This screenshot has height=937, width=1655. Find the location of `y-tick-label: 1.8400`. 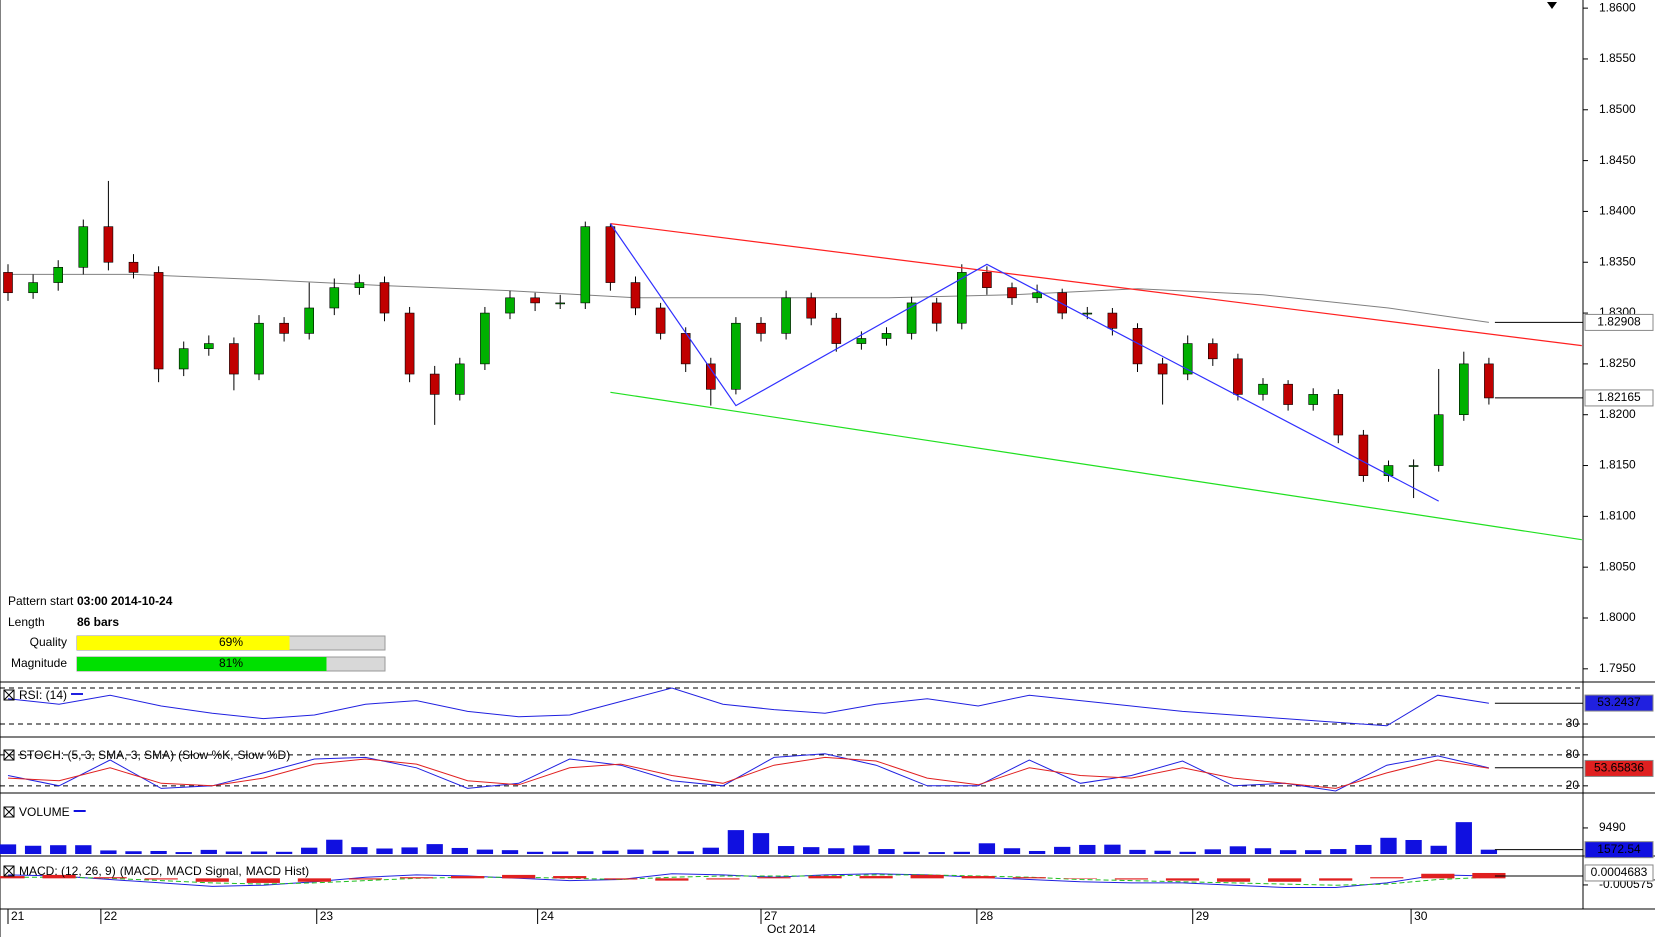

y-tick-label: 1.8400 is located at coordinates (1617, 211).